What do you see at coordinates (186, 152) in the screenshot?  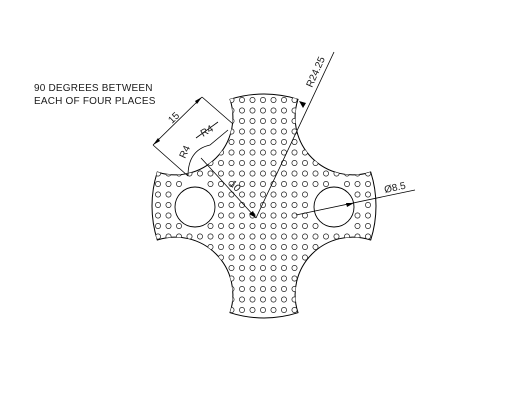 I see `corner-radius-label-b: R4` at bounding box center [186, 152].